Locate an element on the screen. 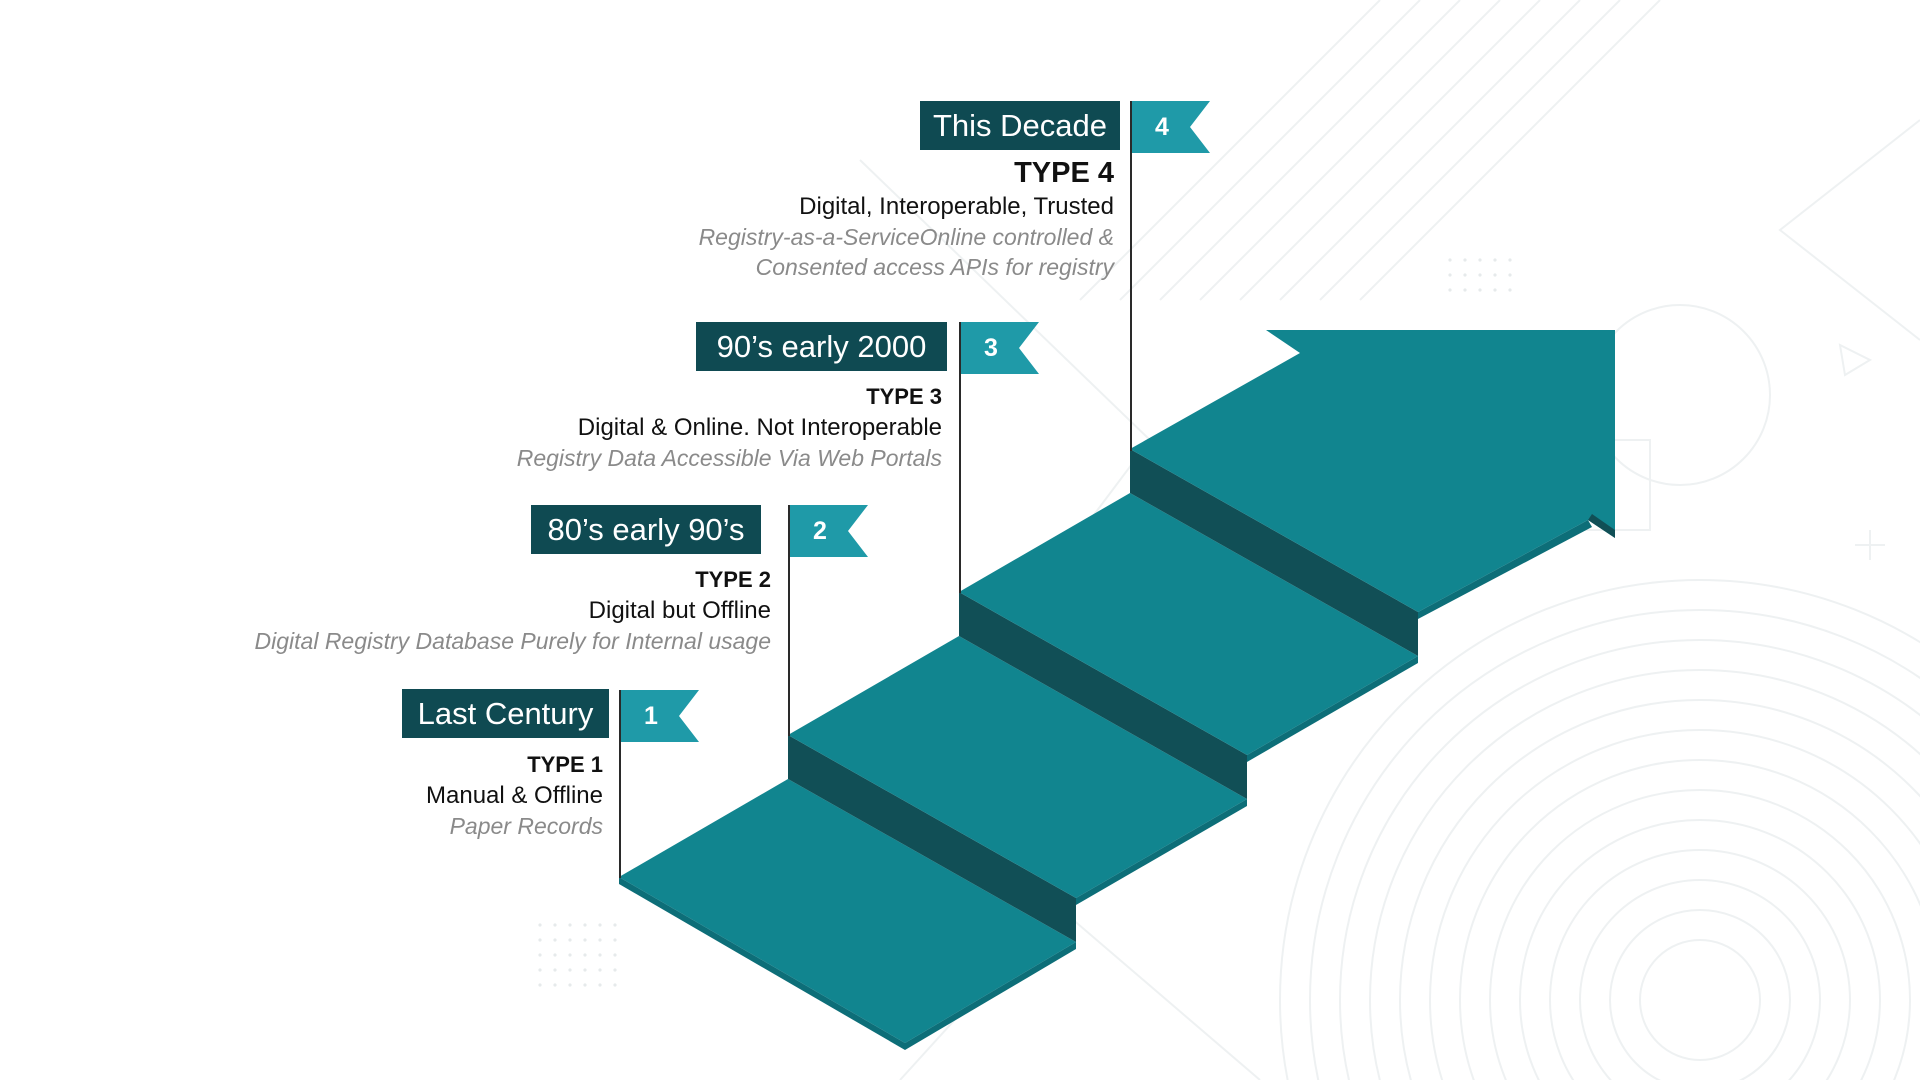 Image resolution: width=1920 pixels, height=1080 pixels. step-3-tread is located at coordinates (1188, 624).